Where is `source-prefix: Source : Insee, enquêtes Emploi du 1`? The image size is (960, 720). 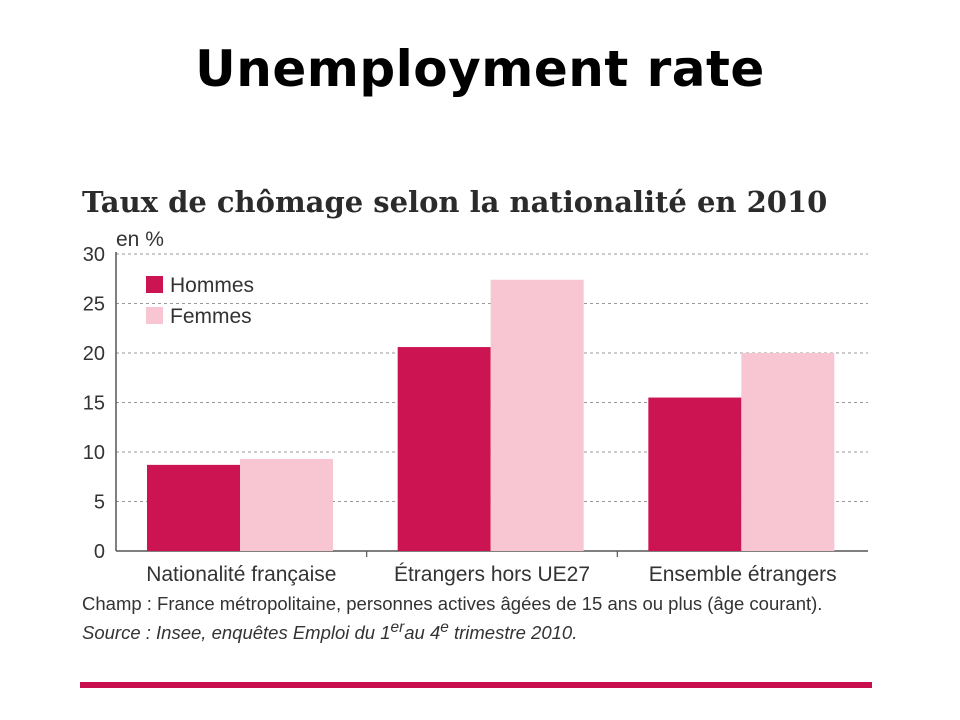
source-prefix: Source : Insee, enquêtes Emploi du 1 is located at coordinates (236, 633).